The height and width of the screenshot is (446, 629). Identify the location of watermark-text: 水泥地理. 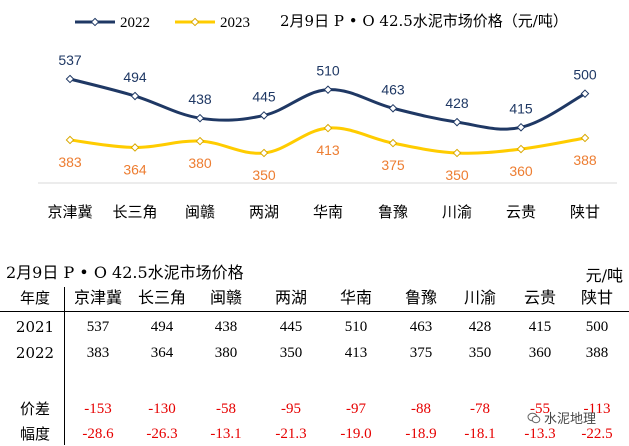
(570, 419).